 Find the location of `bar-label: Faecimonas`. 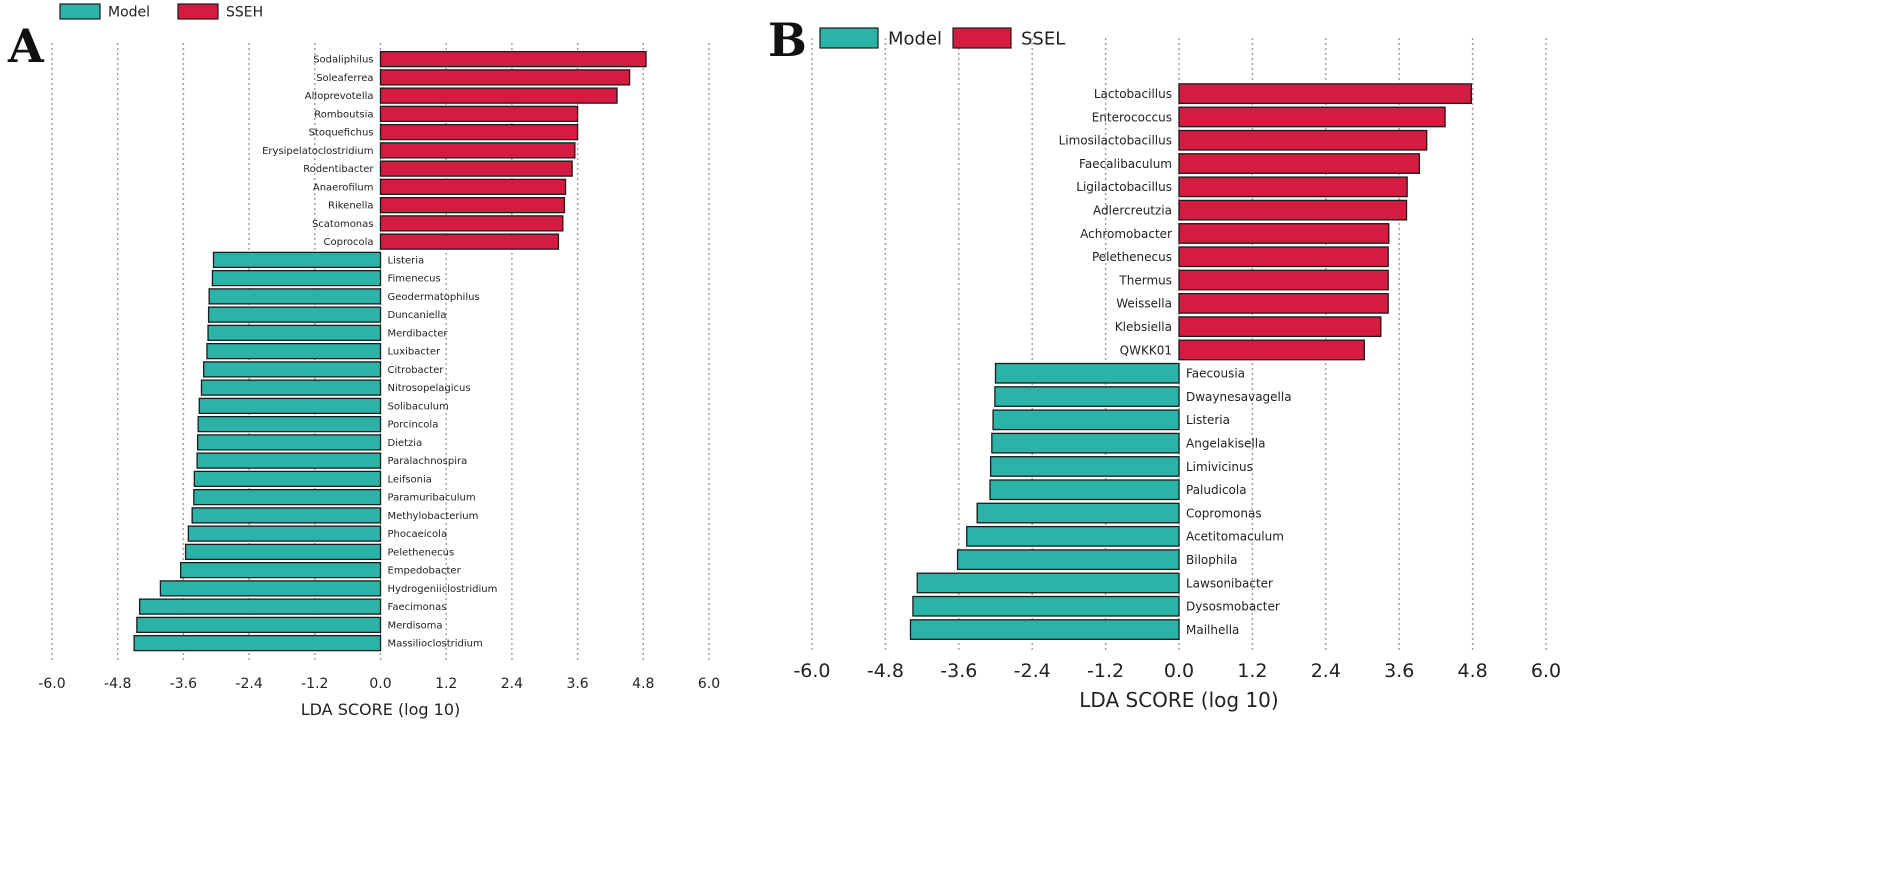

bar-label: Faecimonas is located at coordinates (417, 607).